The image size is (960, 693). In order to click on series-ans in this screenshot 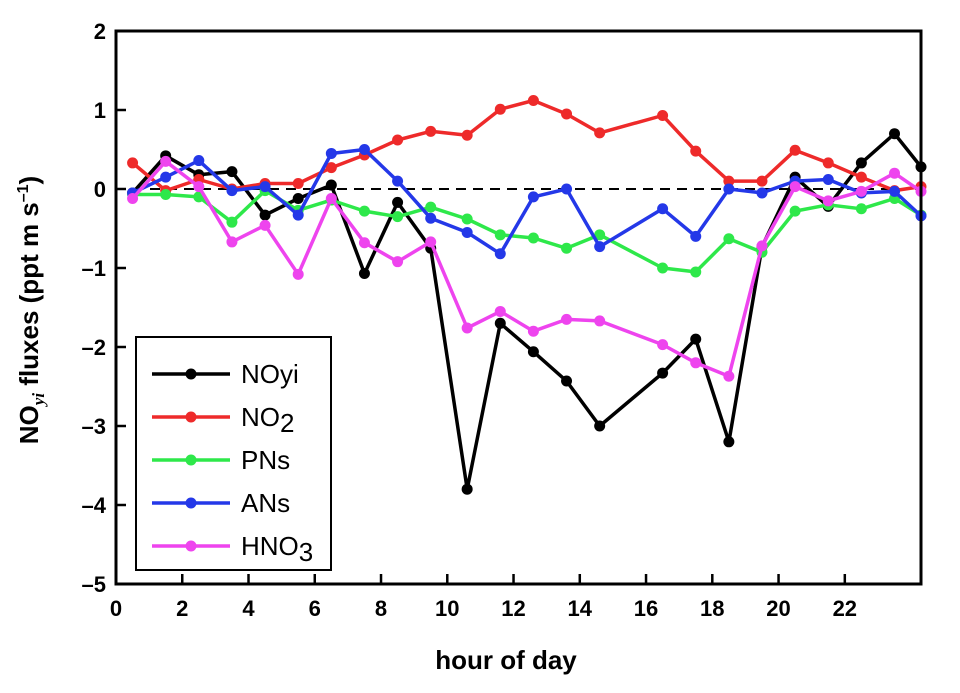, I will do `click(527, 202)`.